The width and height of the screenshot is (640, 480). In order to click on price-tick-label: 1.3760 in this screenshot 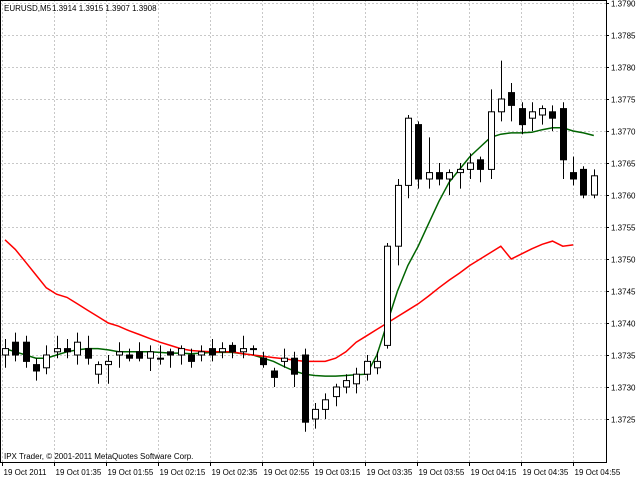, I will do `click(623, 196)`.